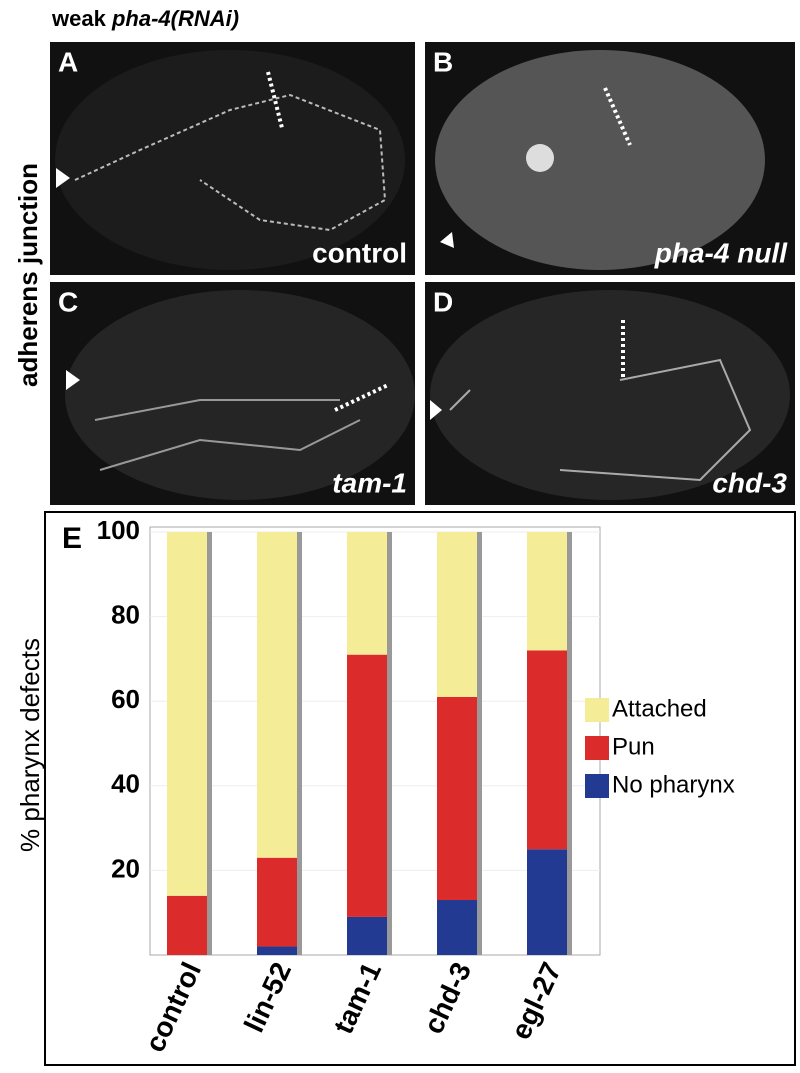  I want to click on y-tick-label: 20, so click(125, 868).